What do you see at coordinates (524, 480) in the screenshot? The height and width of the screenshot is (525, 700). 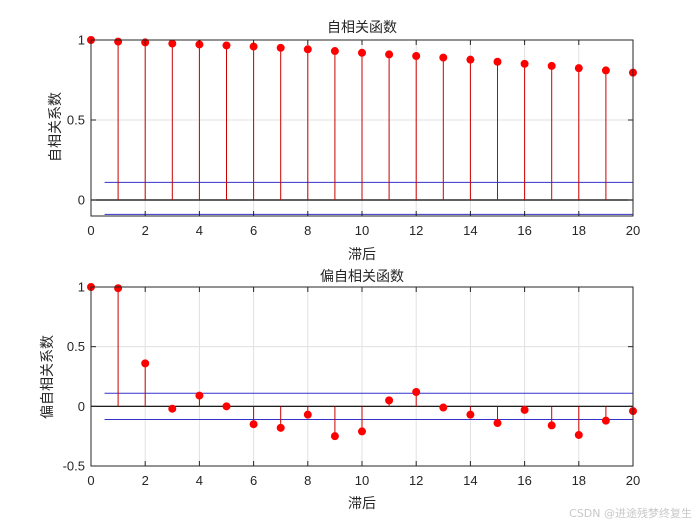 I see `pacf-xtick-label: 16` at bounding box center [524, 480].